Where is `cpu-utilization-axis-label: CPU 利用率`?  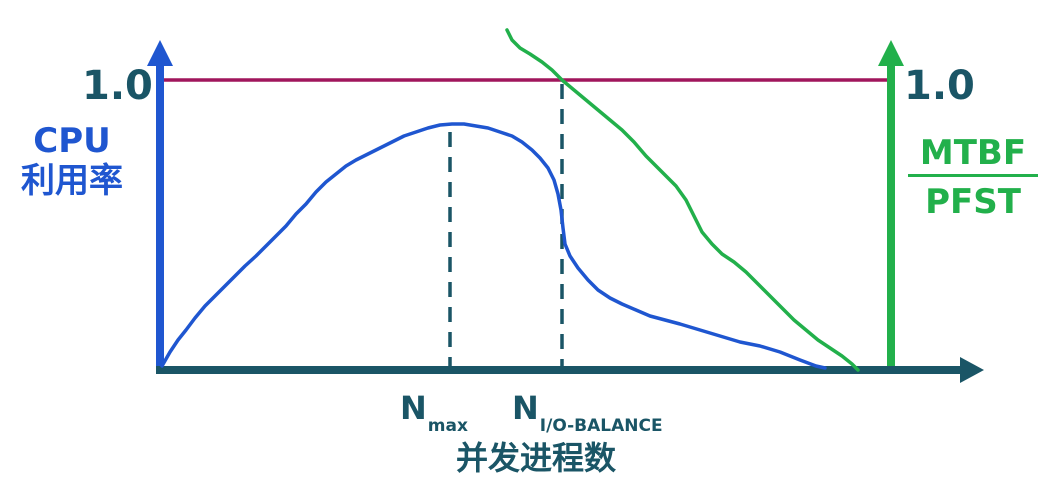
cpu-utilization-axis-label: CPU 利用率 is located at coordinates (72, 161).